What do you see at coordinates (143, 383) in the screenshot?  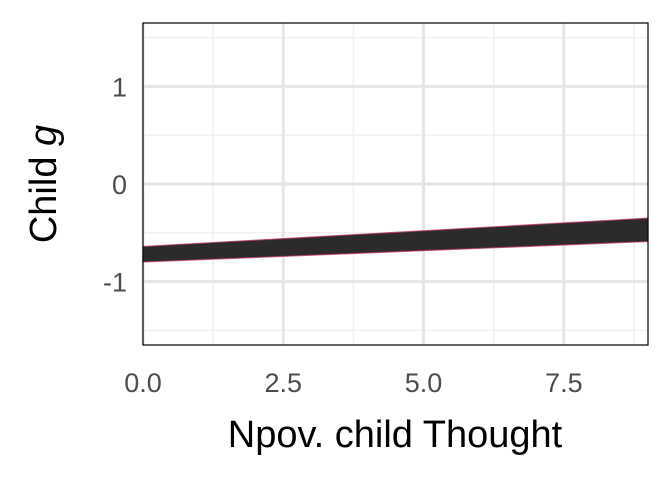 I see `x-tick-label: 0.0` at bounding box center [143, 383].